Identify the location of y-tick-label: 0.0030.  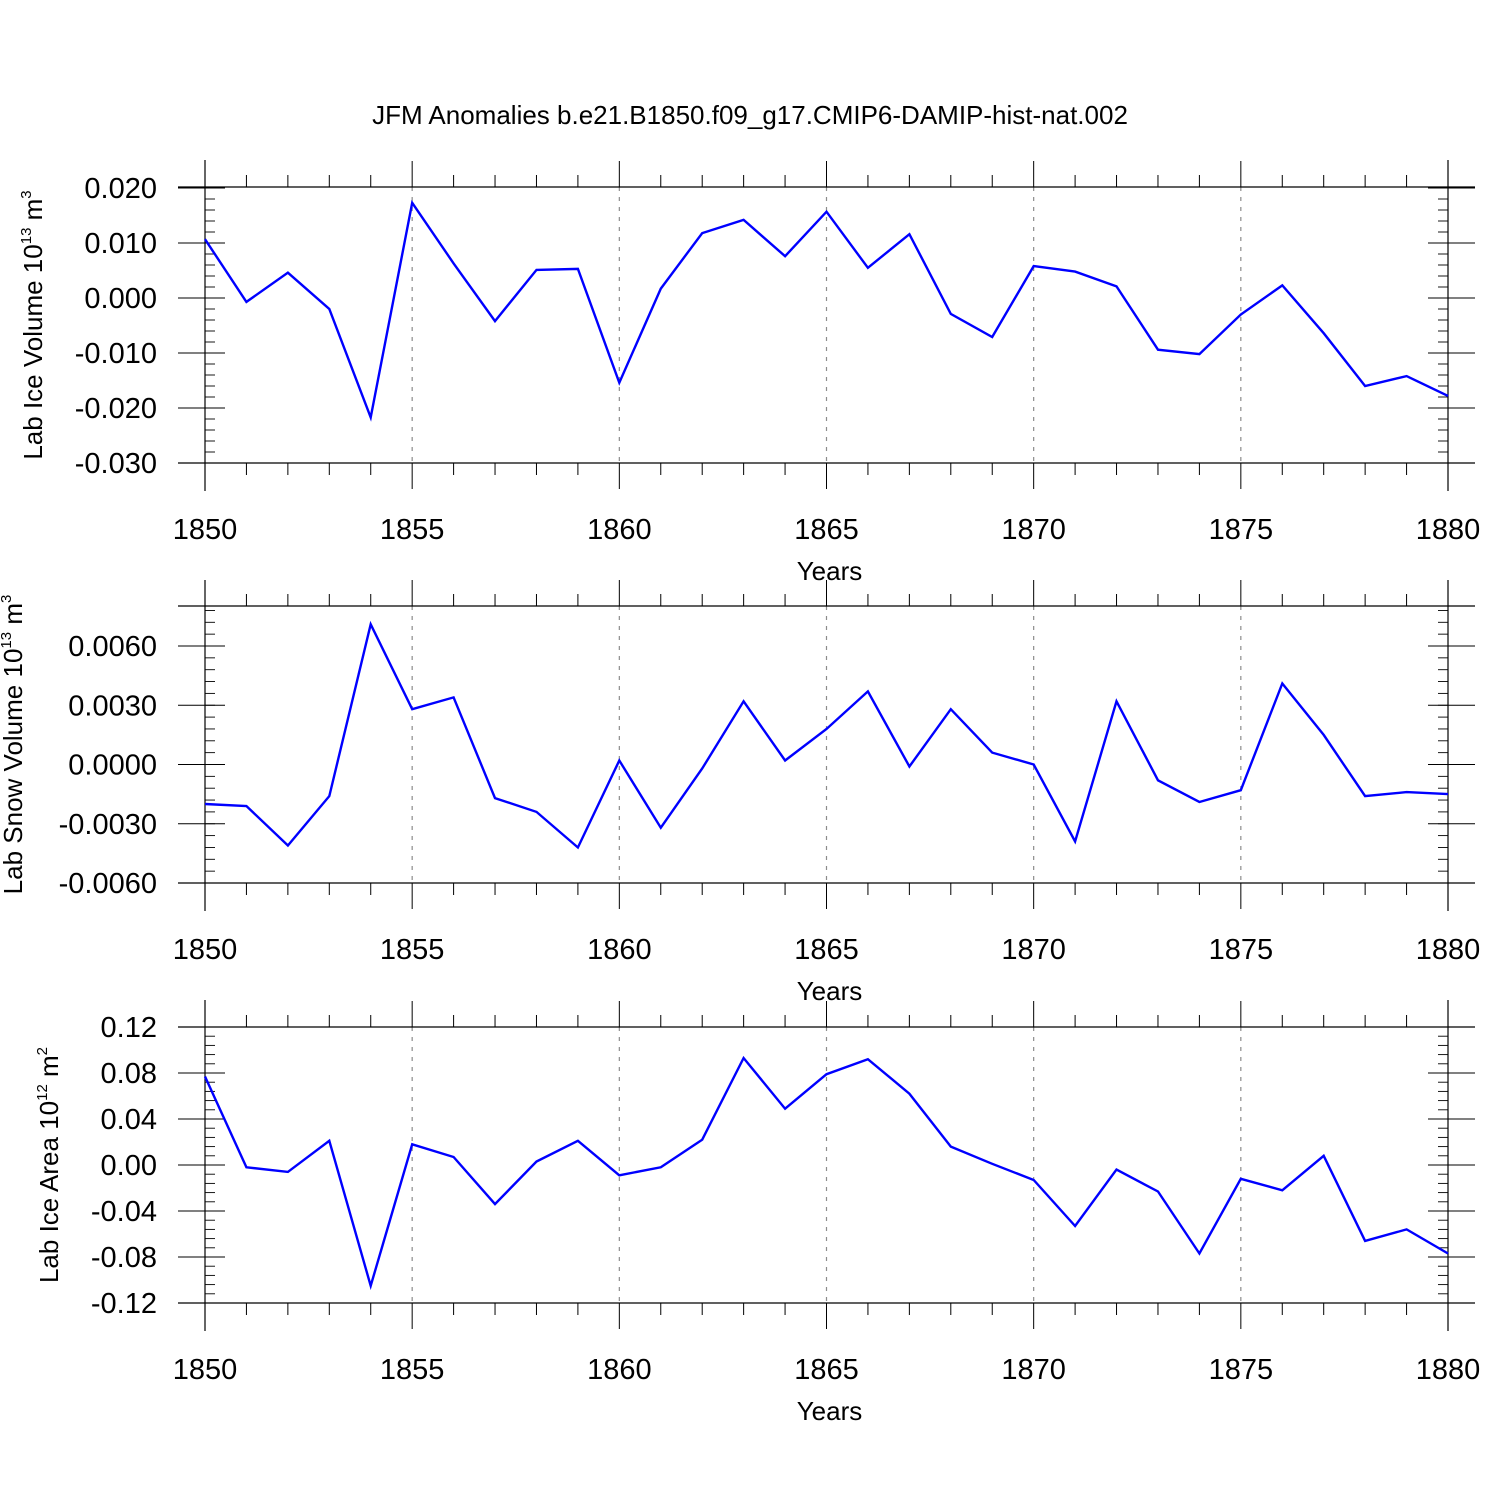
(112, 706).